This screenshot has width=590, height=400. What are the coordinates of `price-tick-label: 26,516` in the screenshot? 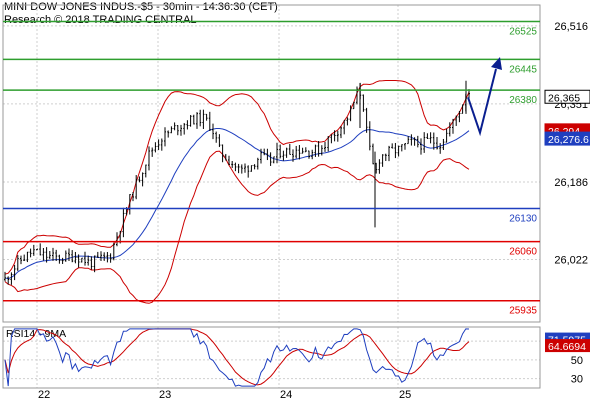 It's located at (571, 27).